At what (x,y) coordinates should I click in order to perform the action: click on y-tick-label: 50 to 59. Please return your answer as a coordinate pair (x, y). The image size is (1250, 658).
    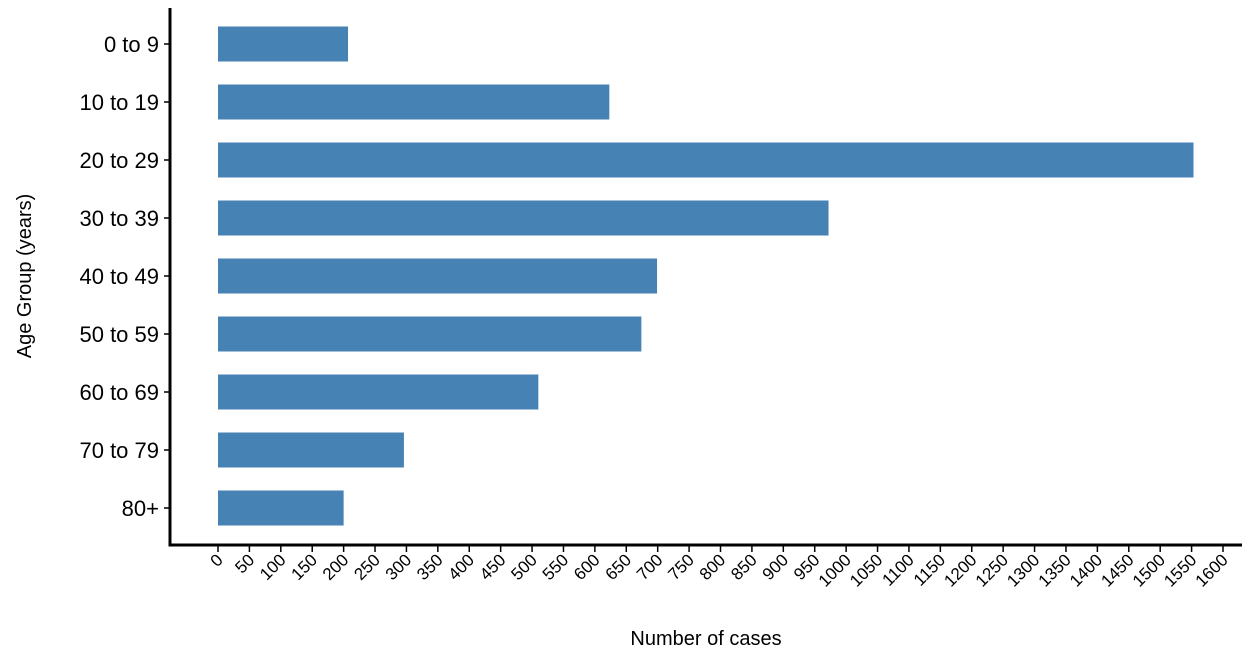
    Looking at the image, I should click on (119, 334).